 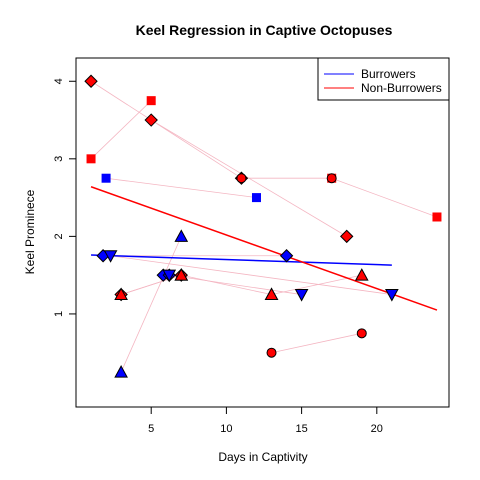 What do you see at coordinates (65, 197) in the screenshot?
I see `y-axis: 1 2 3 4` at bounding box center [65, 197].